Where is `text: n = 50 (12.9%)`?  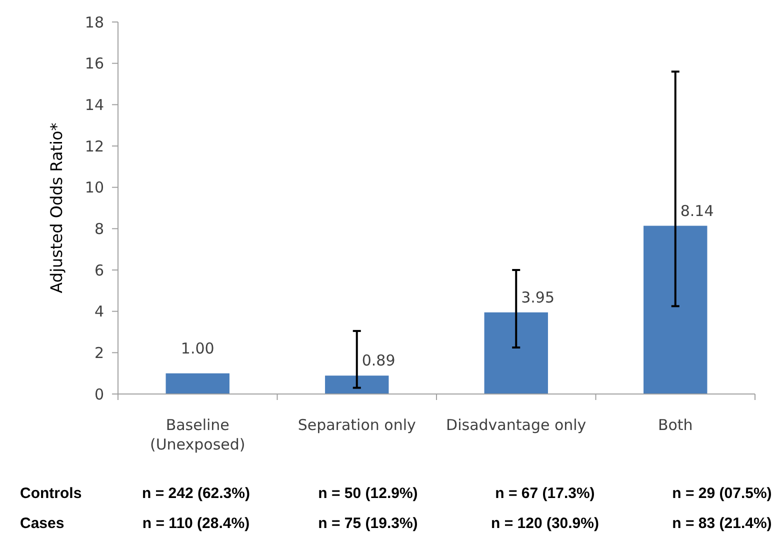
text: n = 50 (12.9%) is located at coordinates (368, 493).